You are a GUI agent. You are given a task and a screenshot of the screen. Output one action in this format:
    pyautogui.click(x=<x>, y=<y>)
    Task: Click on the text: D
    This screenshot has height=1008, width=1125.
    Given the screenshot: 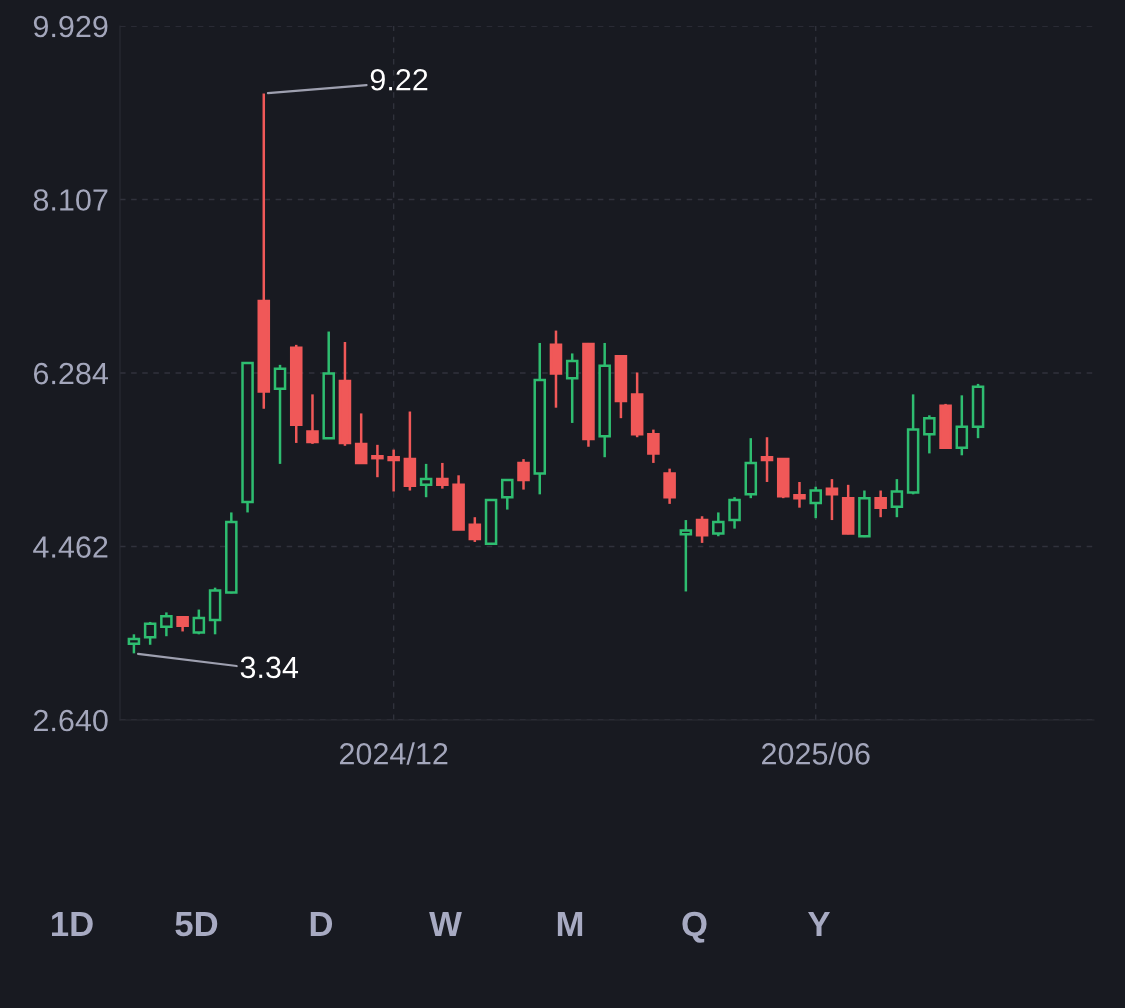 What is the action you would take?
    pyautogui.click(x=321, y=924)
    